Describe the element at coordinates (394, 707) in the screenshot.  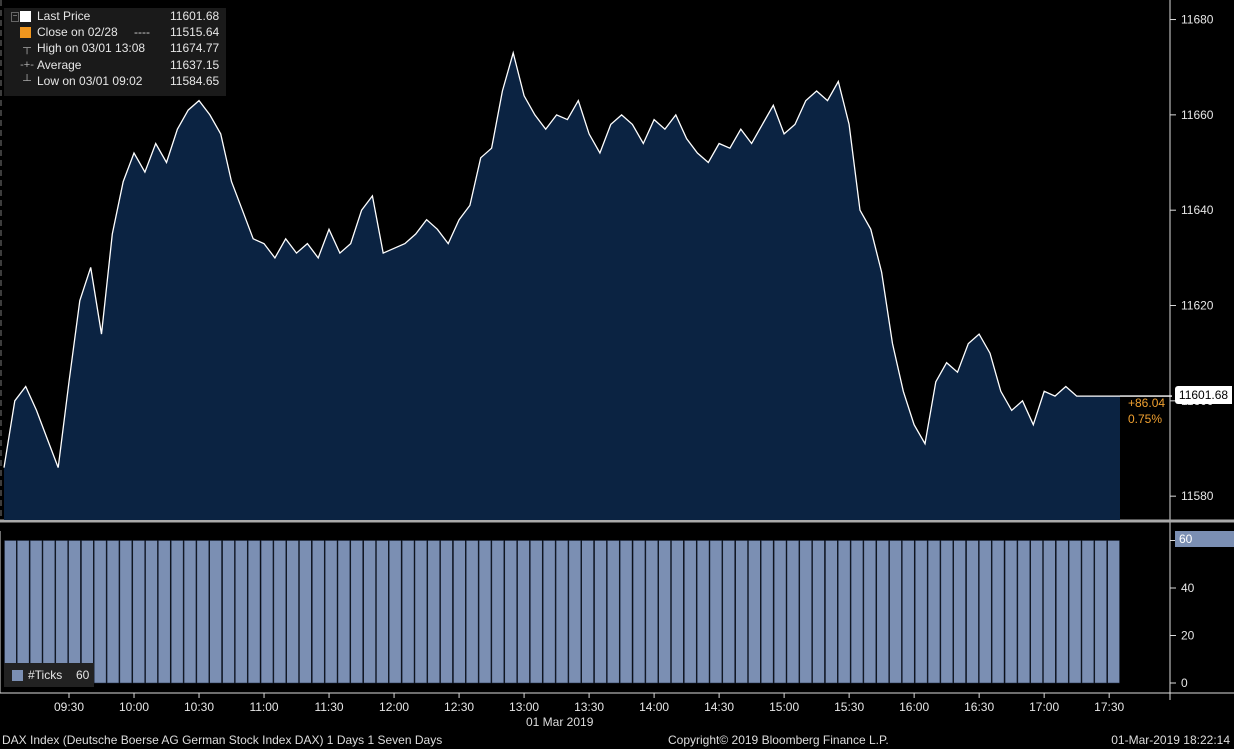
I see `time-tick-label: 12:00` at that location.